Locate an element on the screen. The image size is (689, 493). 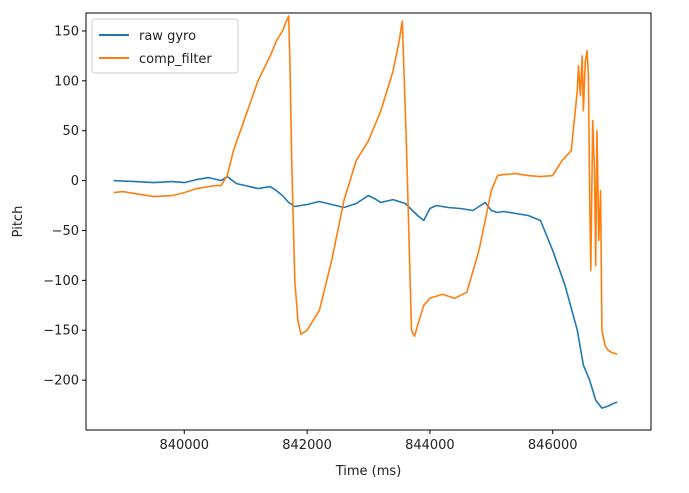
x-tick-label: 842000 is located at coordinates (307, 445).